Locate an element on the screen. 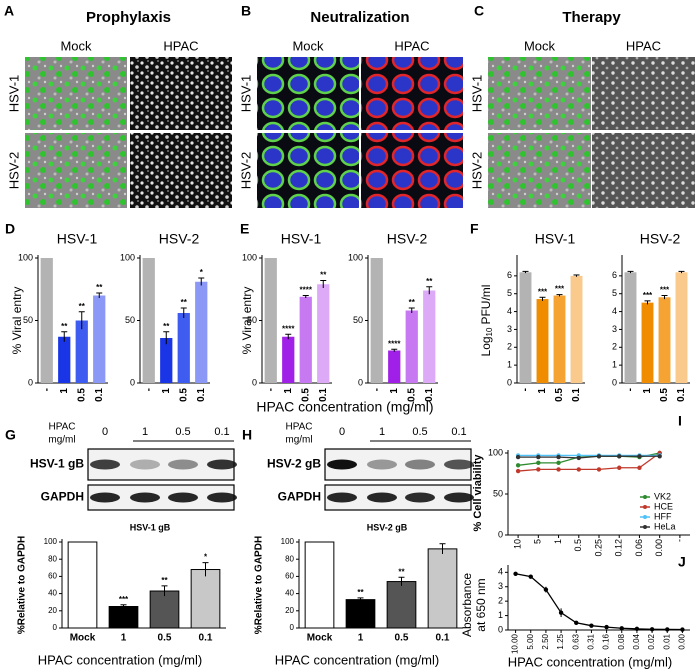 Image resolution: width=700 pixels, height=670 pixels. x-tick-label: 5 is located at coordinates (538, 541).